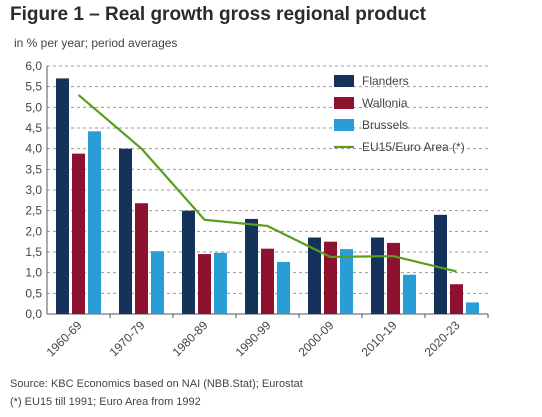  Describe the element at coordinates (33, 231) in the screenshot. I see `y-tick-label: 2,0` at that location.